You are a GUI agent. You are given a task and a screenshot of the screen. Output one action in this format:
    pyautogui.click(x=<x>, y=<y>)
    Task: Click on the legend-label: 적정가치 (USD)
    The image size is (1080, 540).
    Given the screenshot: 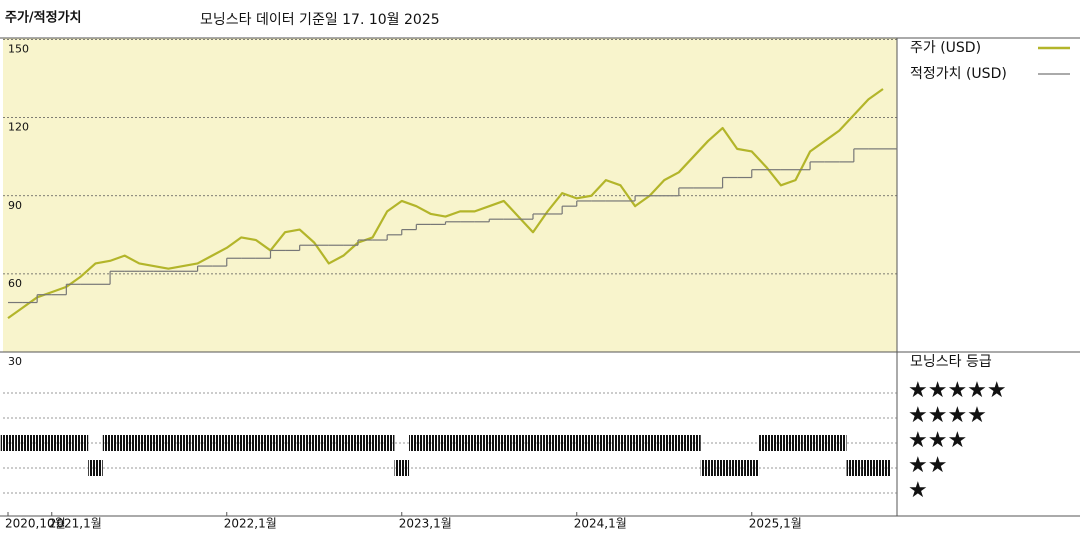 What is the action you would take?
    pyautogui.click(x=958, y=74)
    